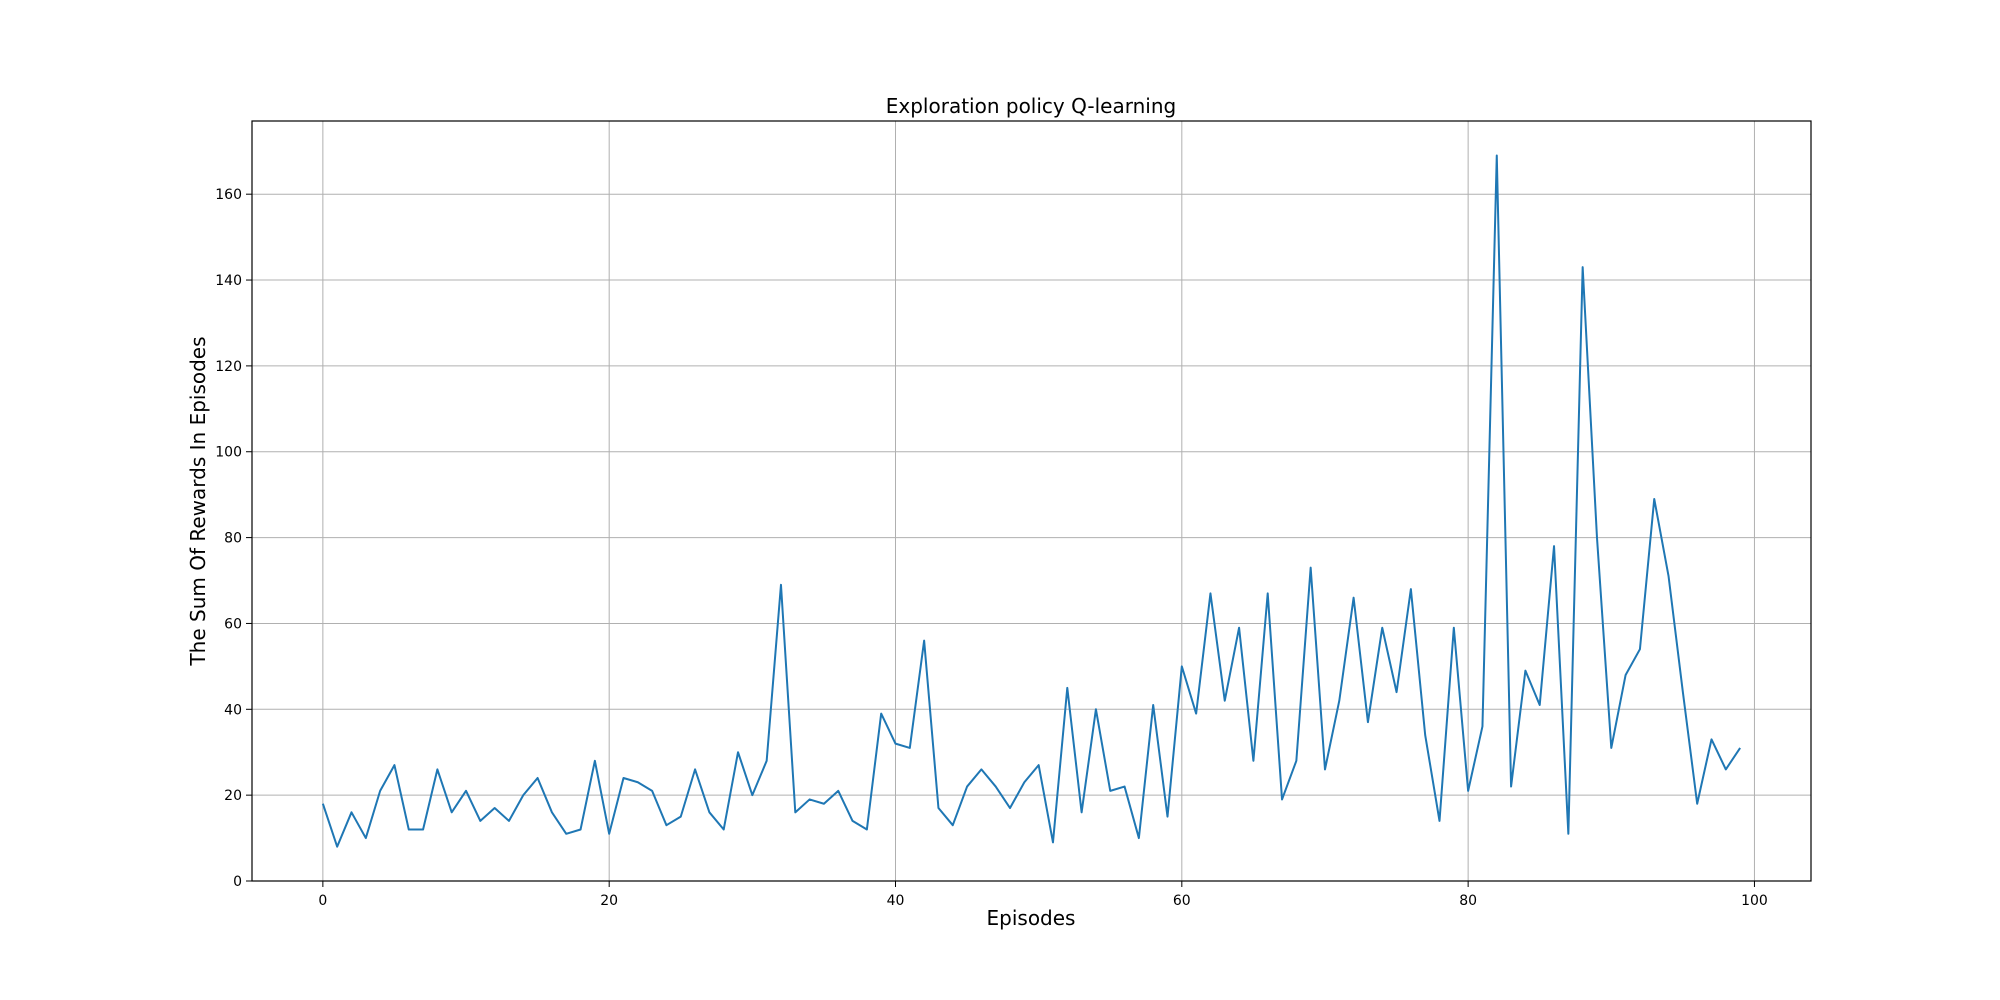 The width and height of the screenshot is (2000, 1000). Describe the element at coordinates (1031, 106) in the screenshot. I see `chart-title: Exploration policy Q-learning` at that location.